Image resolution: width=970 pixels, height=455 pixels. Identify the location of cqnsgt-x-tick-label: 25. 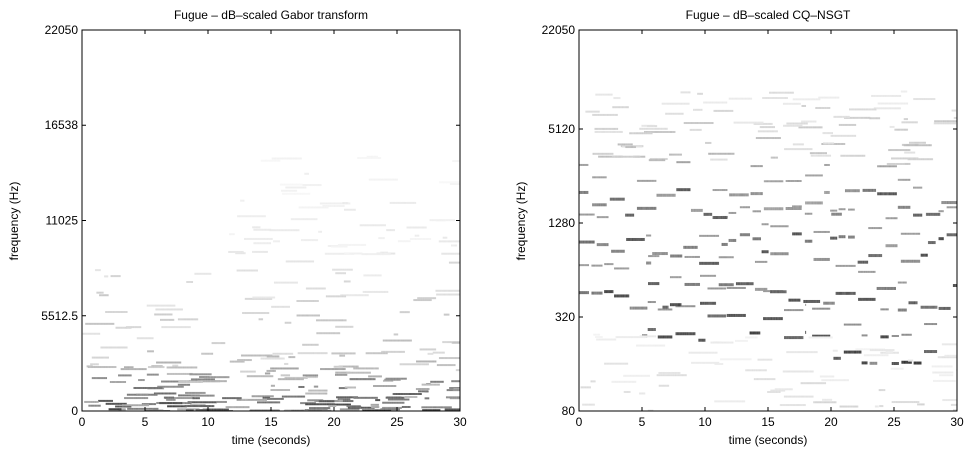
(894, 422).